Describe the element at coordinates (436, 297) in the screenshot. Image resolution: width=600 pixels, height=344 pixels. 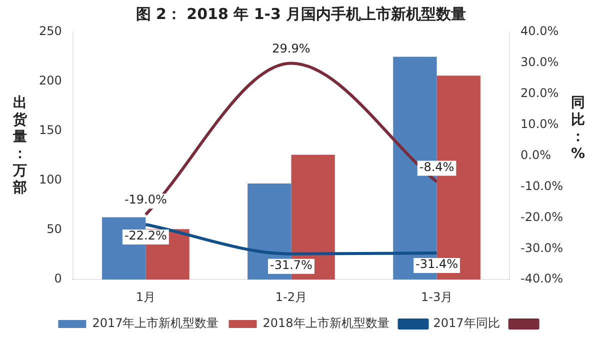
I see `x-tick-label: 1-3月` at that location.